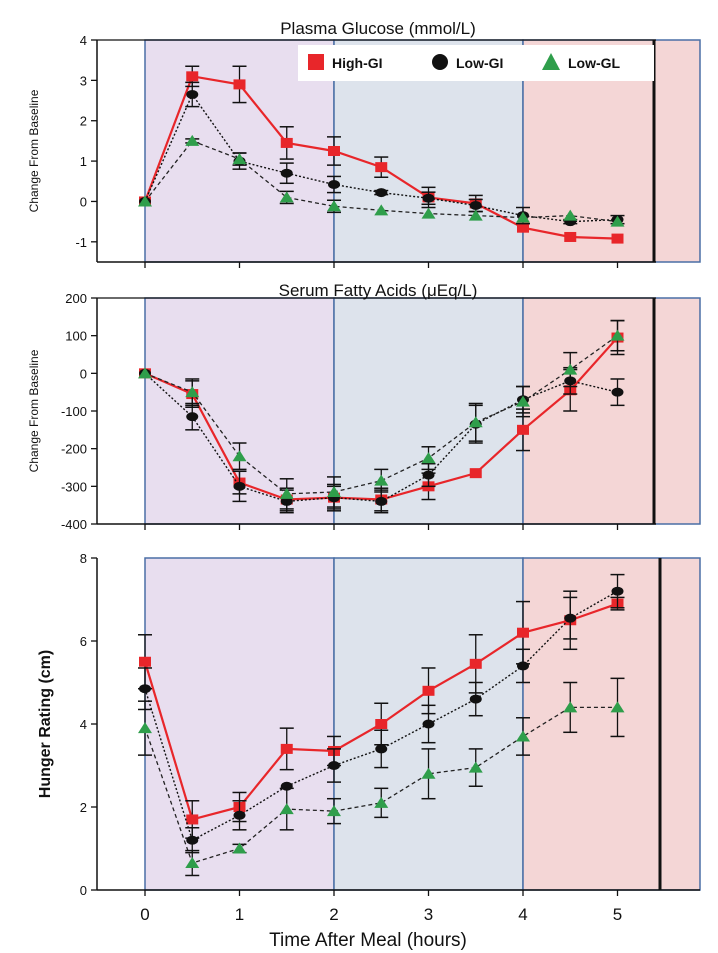  I want to click on x-tick-label: 0, so click(144, 914).